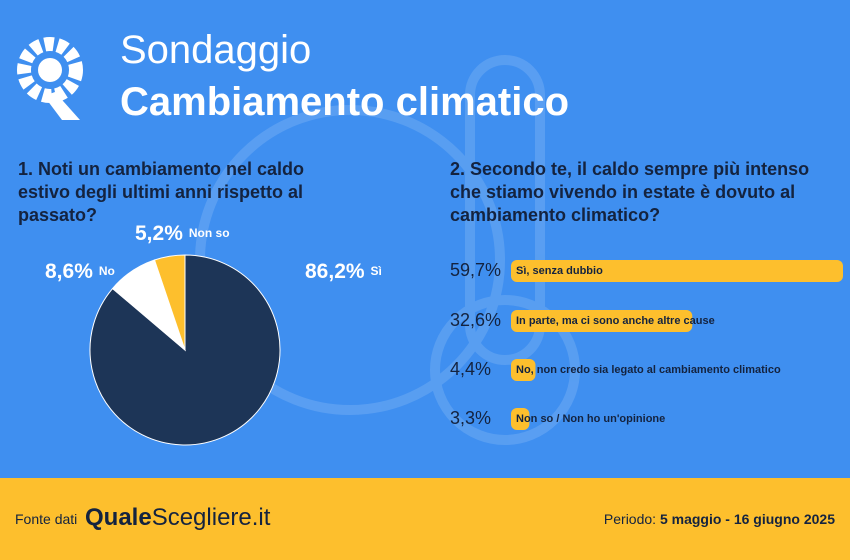 The height and width of the screenshot is (560, 850). What do you see at coordinates (107, 271) in the screenshot?
I see `slice-category: No` at bounding box center [107, 271].